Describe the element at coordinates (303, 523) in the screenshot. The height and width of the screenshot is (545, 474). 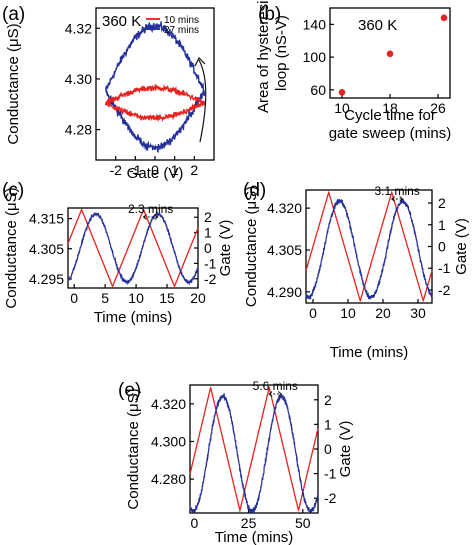
I see `x-tick-label: 50` at that location.